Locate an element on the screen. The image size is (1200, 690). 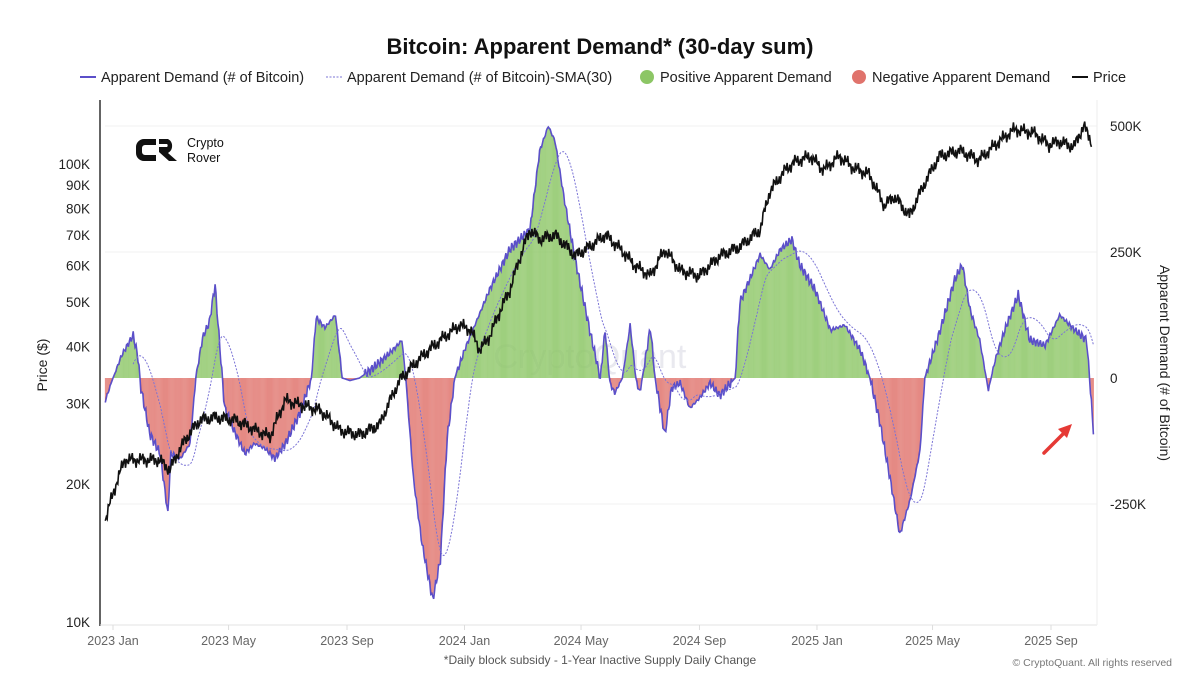
x-tick-label: 2023 May is located at coordinates (229, 641).